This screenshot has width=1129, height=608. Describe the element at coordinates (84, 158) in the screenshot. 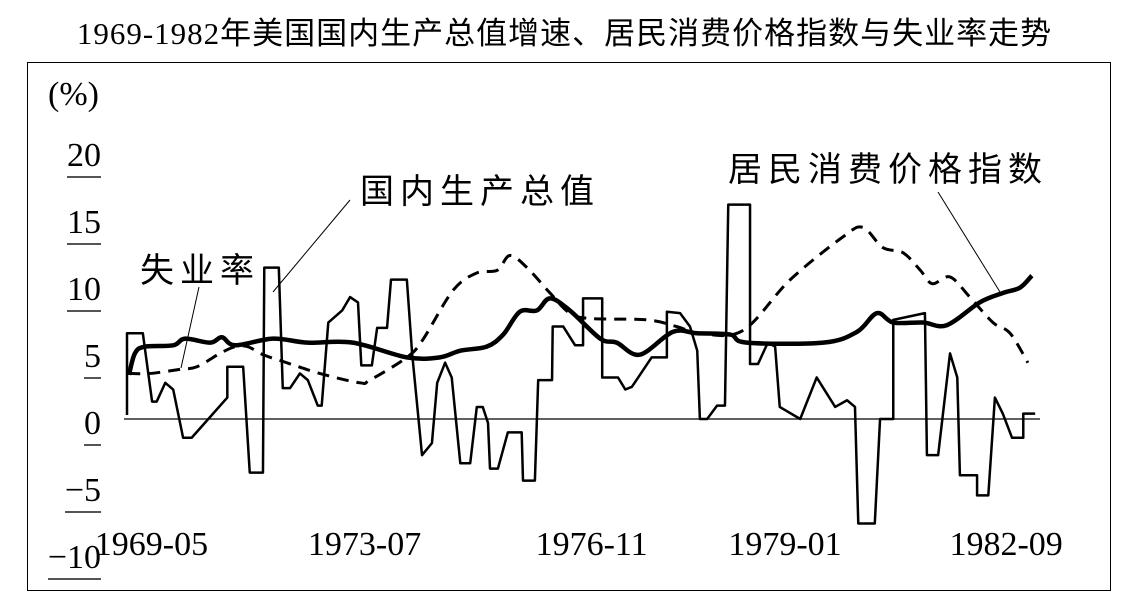

I see `y-tick-label: 20` at that location.